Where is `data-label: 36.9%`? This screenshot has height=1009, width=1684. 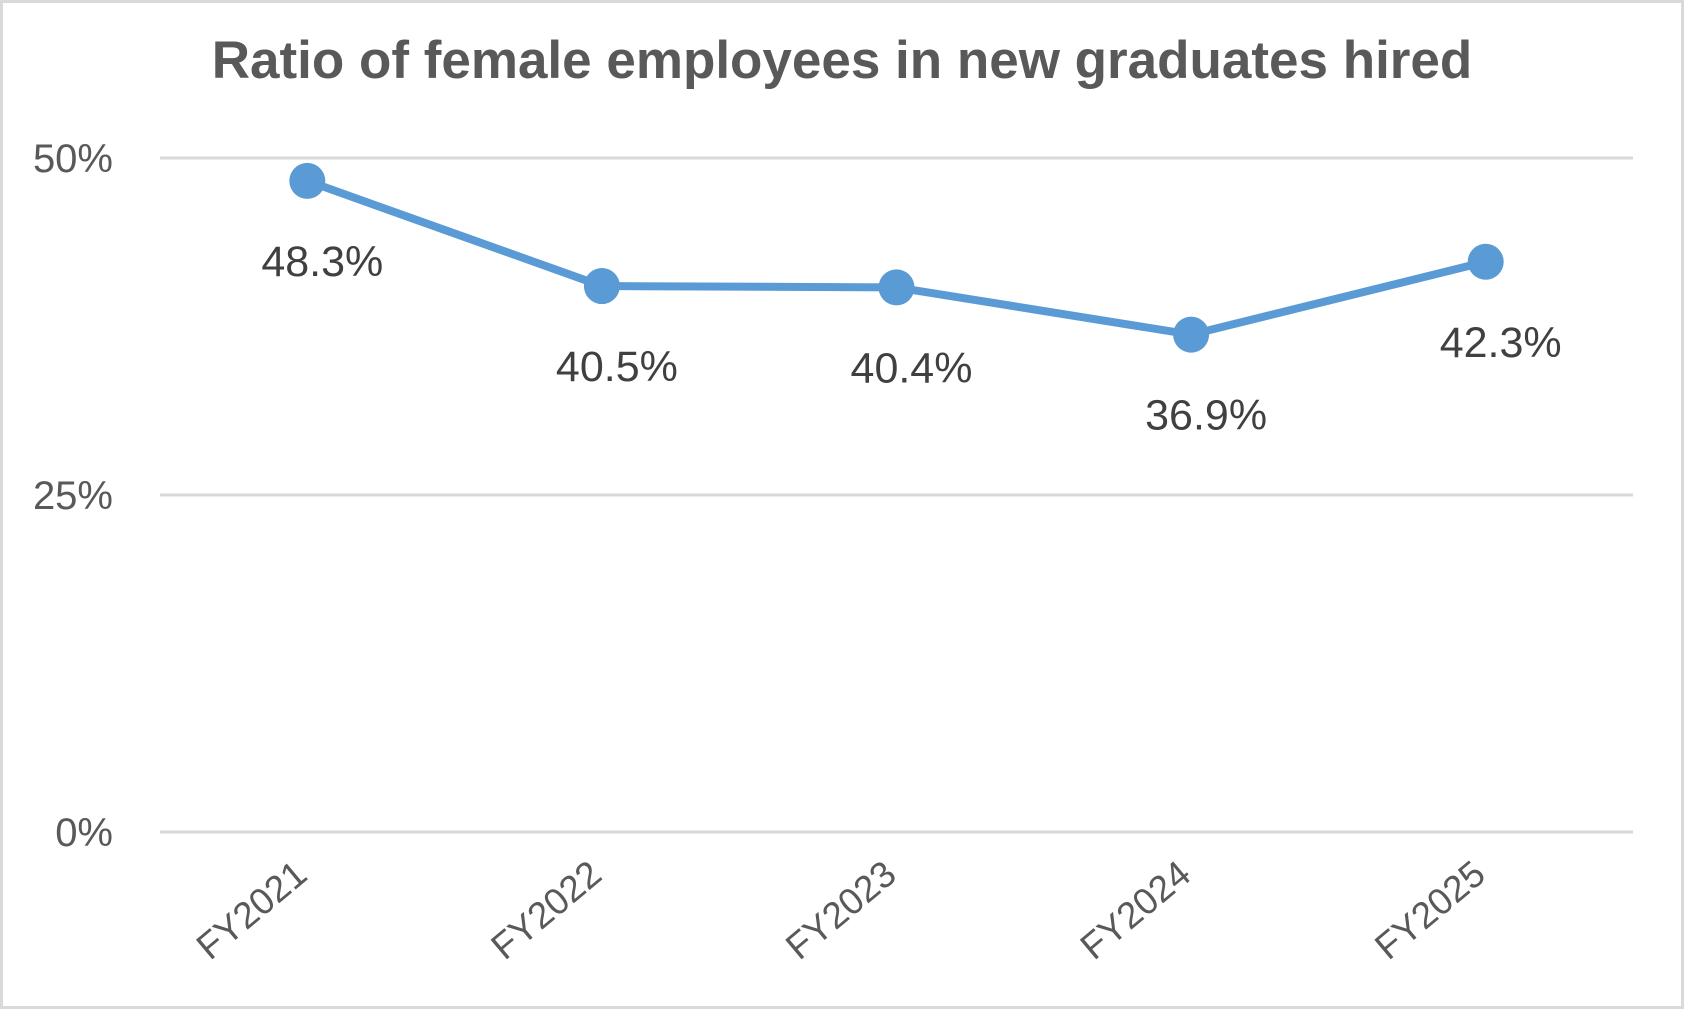
data-label: 36.9% is located at coordinates (1206, 416).